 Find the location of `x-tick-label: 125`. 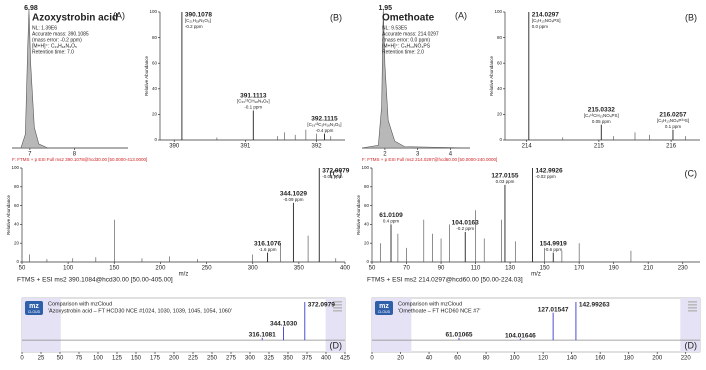

x-tick-label: 125 is located at coordinates (117, 359).